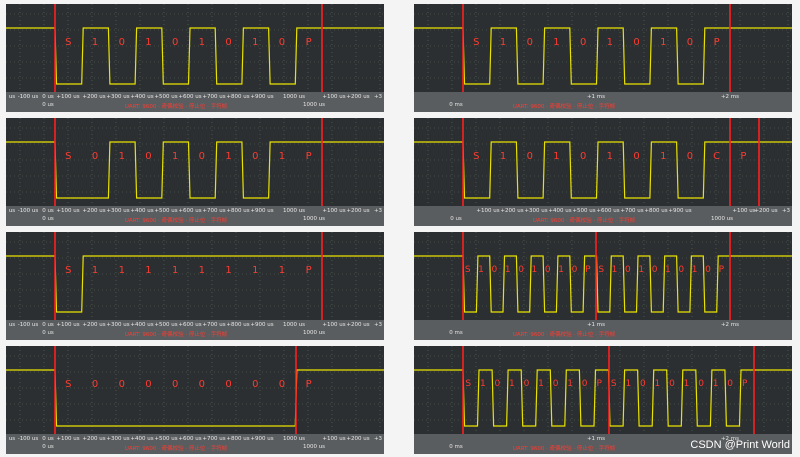 This screenshot has height=457, width=800. Describe the element at coordinates (28, 439) in the screenshot. I see `time-tick-label: -100 us` at that location.